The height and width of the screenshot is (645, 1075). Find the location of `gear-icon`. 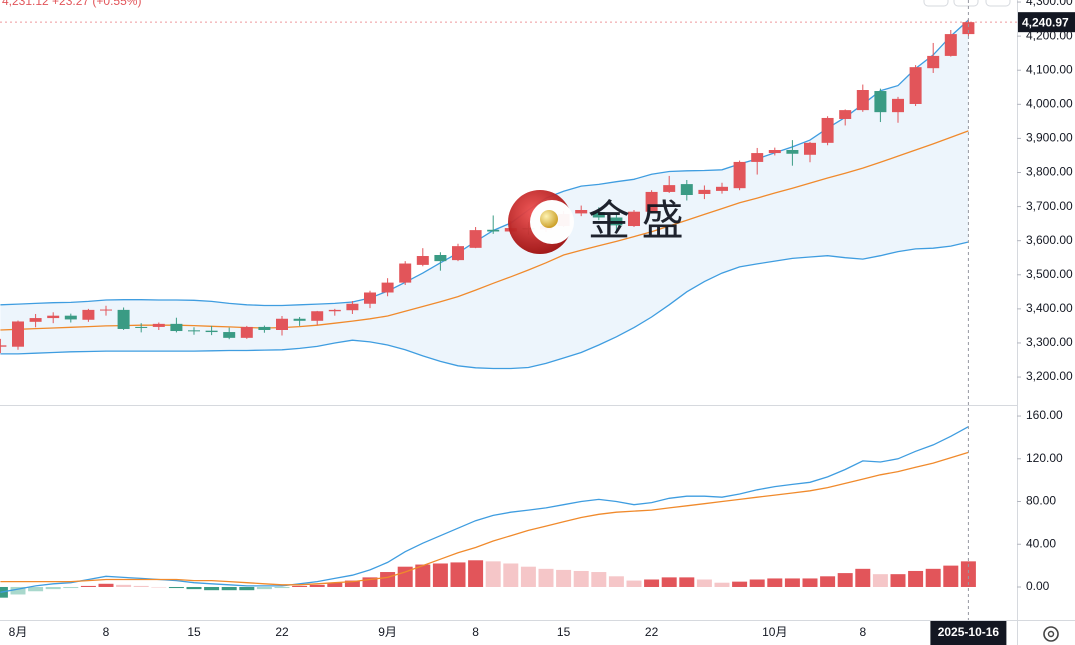

gear-icon is located at coordinates (1051, 634).